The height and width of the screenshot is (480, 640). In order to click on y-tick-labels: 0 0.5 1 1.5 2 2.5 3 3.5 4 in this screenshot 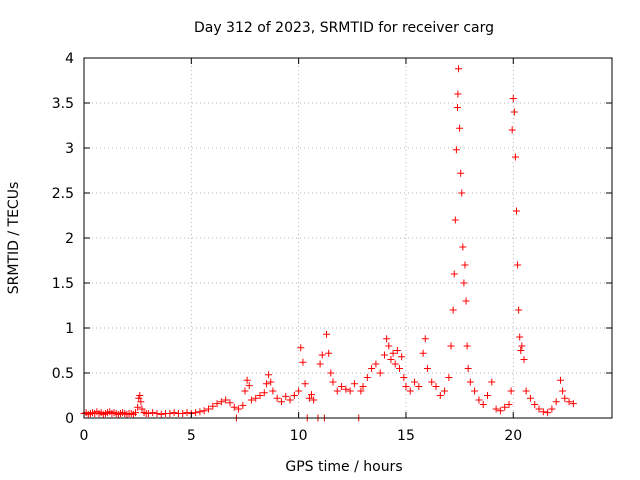, I will do `click(63, 239)`.